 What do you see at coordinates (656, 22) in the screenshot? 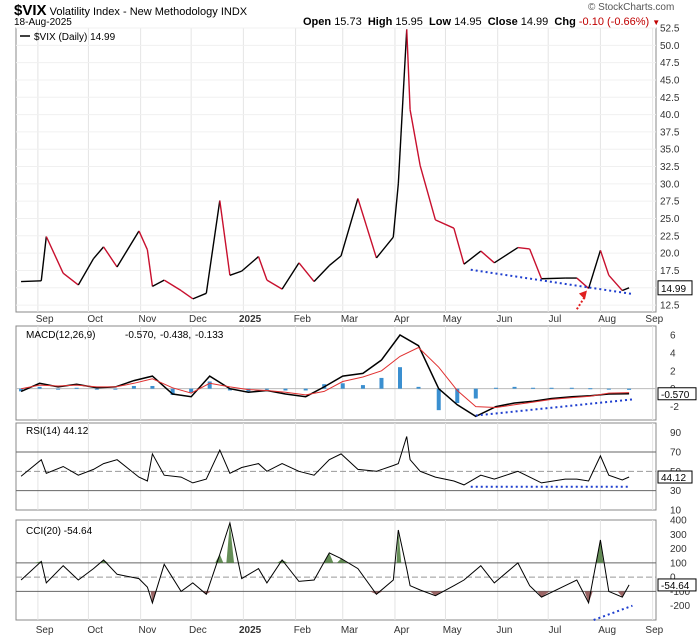
I see `down-triangle-icon: ▼` at bounding box center [656, 22].